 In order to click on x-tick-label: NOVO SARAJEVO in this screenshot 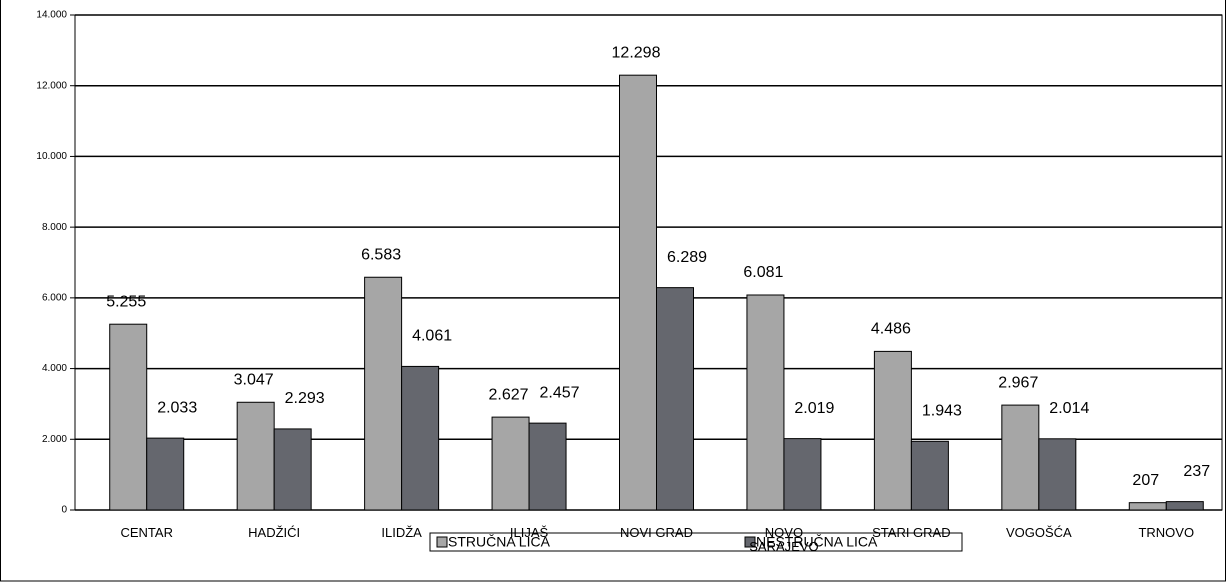, I will do `click(784, 539)`.